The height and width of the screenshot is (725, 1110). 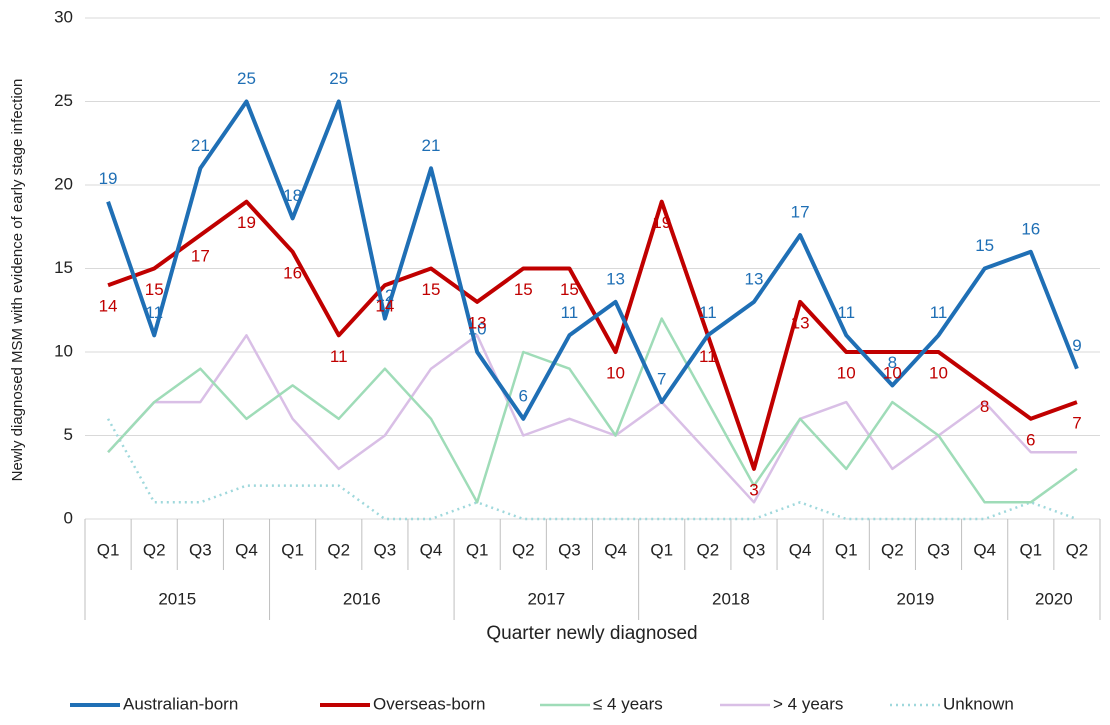 I want to click on legend-label: Unknown, so click(x=978, y=703).